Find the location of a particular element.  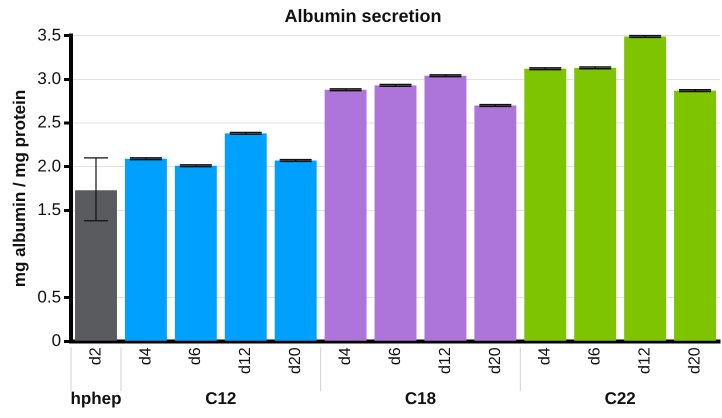

text: C18 is located at coordinates (420, 398).